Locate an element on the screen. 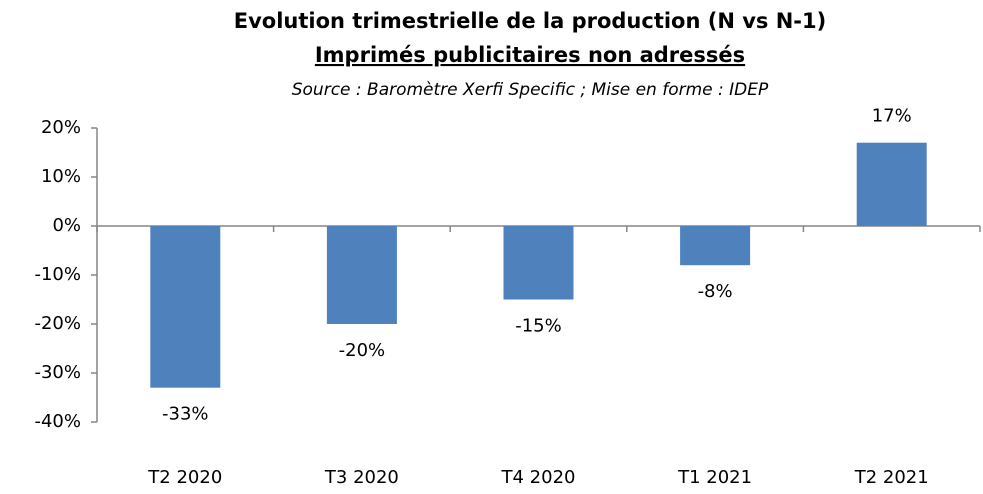 This screenshot has width=983, height=494. x-tick-label: T3 2020 is located at coordinates (361, 477).